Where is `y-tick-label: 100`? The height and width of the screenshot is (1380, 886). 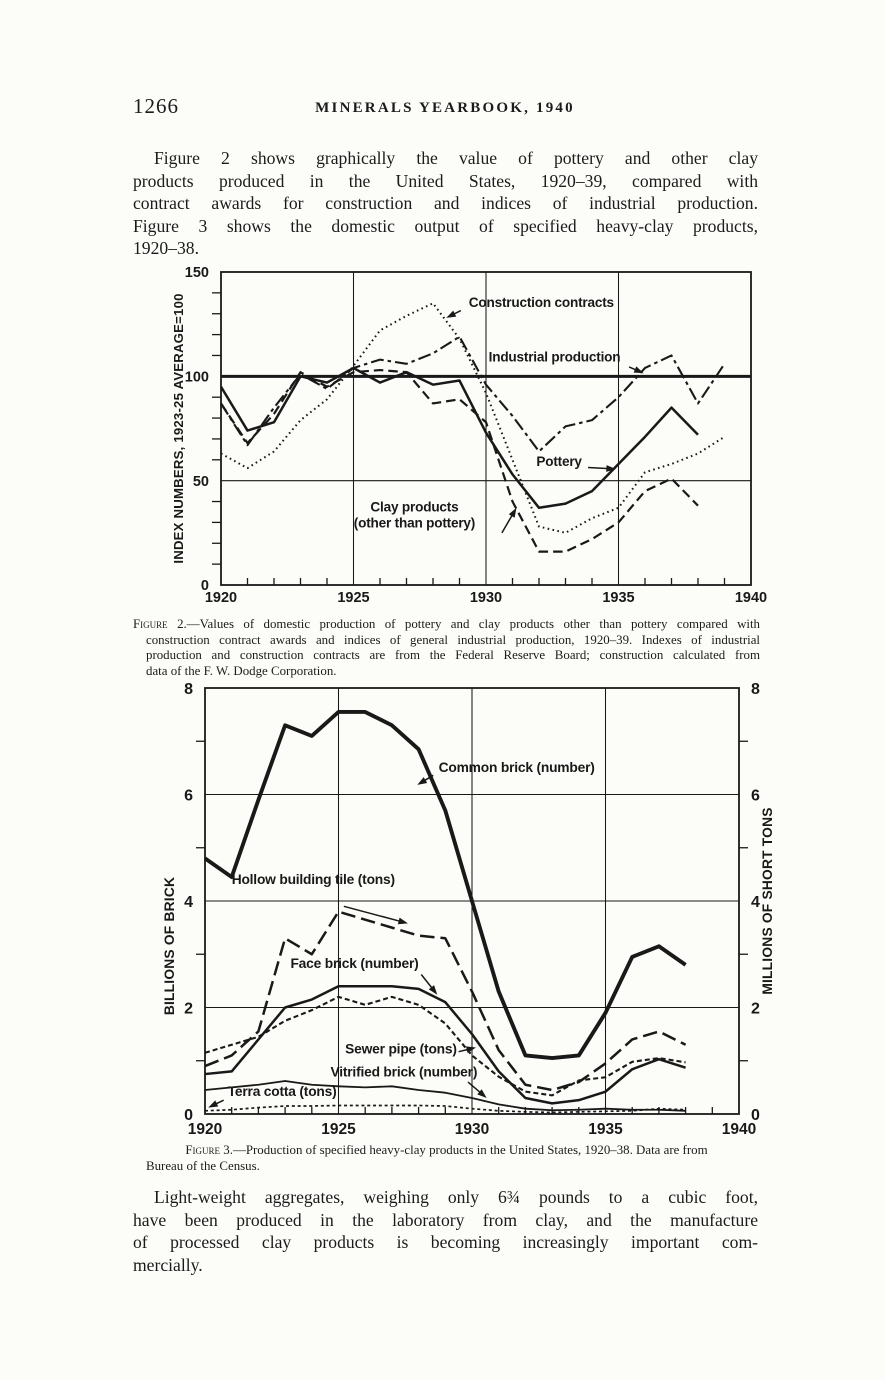 y-tick-label: 100 is located at coordinates (197, 378).